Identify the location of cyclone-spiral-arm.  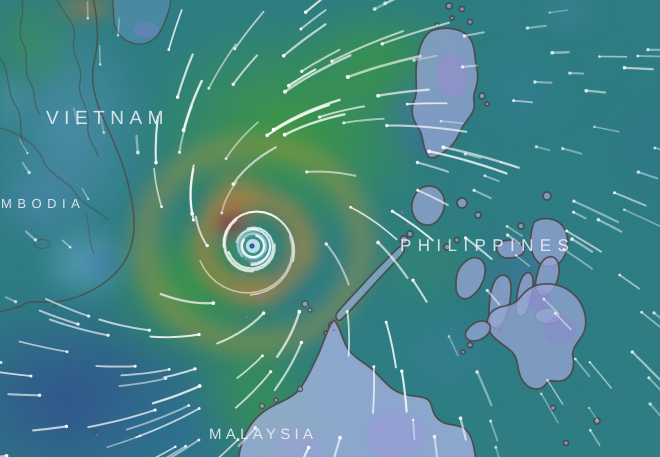
(249, 245).